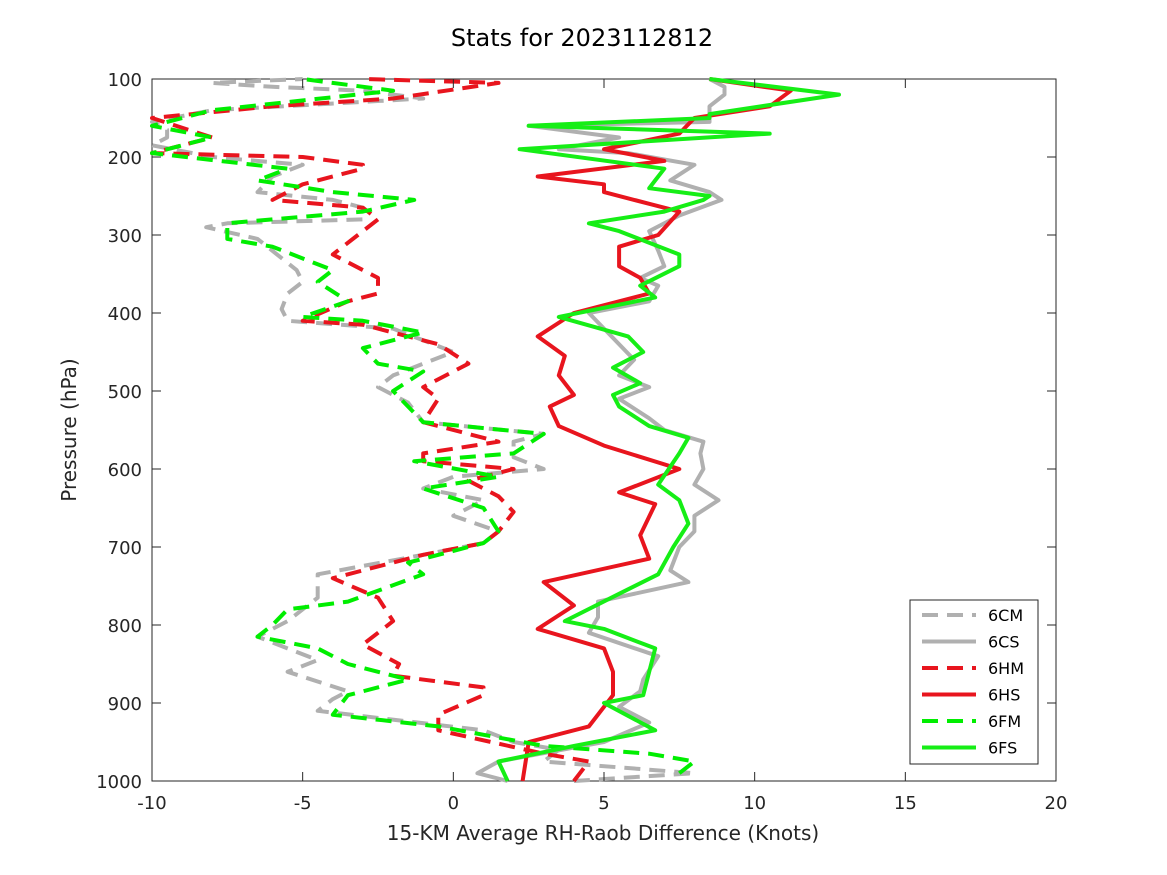 This screenshot has width=1167, height=875. What do you see at coordinates (125, 80) in the screenshot?
I see `y-tick-label: 100` at bounding box center [125, 80].